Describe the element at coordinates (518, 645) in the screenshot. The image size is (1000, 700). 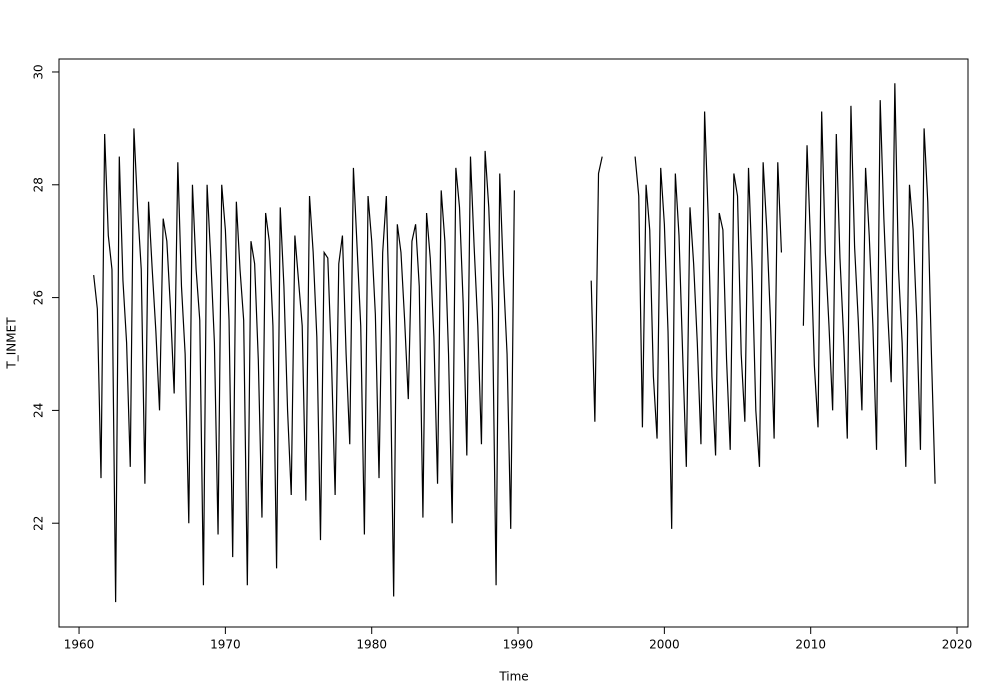
I see `x-tick-label: 1990` at that location.